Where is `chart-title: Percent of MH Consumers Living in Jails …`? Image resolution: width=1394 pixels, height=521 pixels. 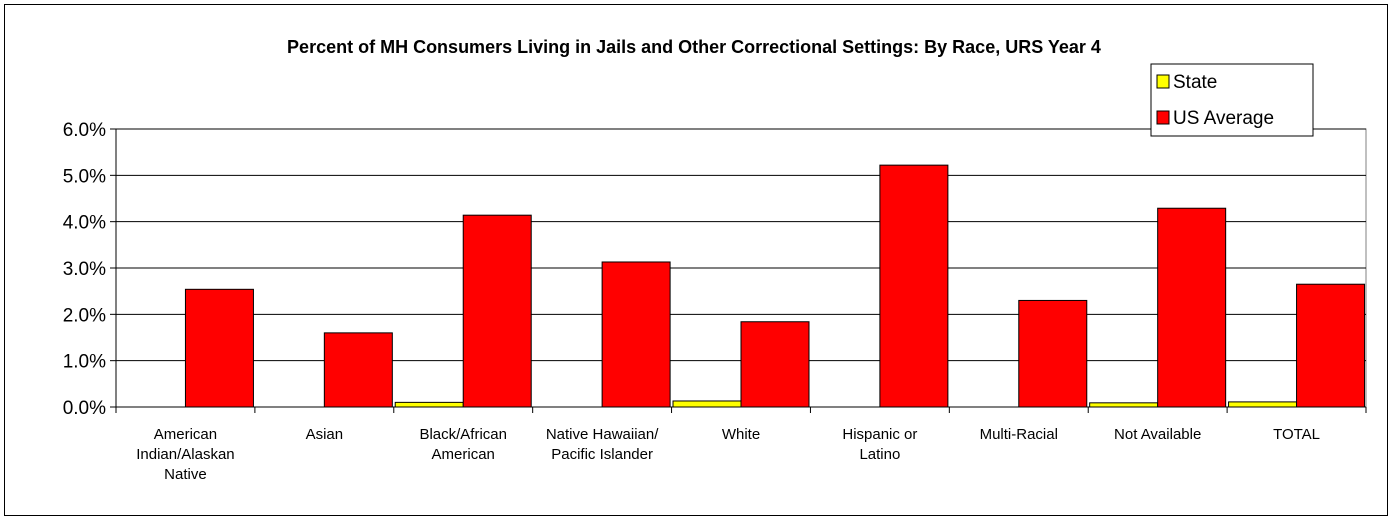
chart-title: Percent of MH Consumers Living in Jails … is located at coordinates (694, 47).